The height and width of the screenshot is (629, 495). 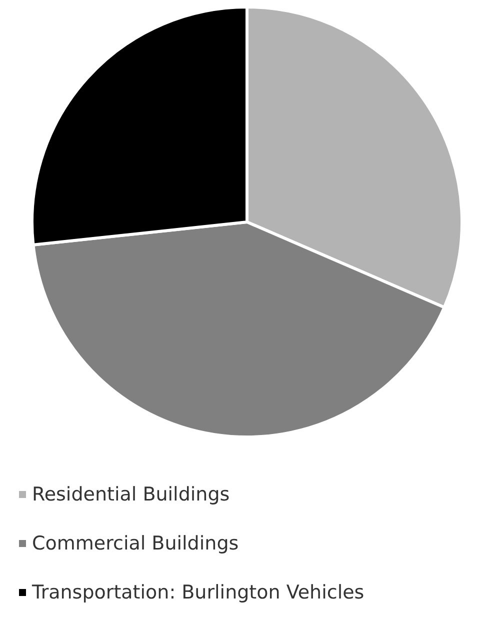 What do you see at coordinates (135, 543) in the screenshot?
I see `legend-label: Commercial Buildings` at bounding box center [135, 543].